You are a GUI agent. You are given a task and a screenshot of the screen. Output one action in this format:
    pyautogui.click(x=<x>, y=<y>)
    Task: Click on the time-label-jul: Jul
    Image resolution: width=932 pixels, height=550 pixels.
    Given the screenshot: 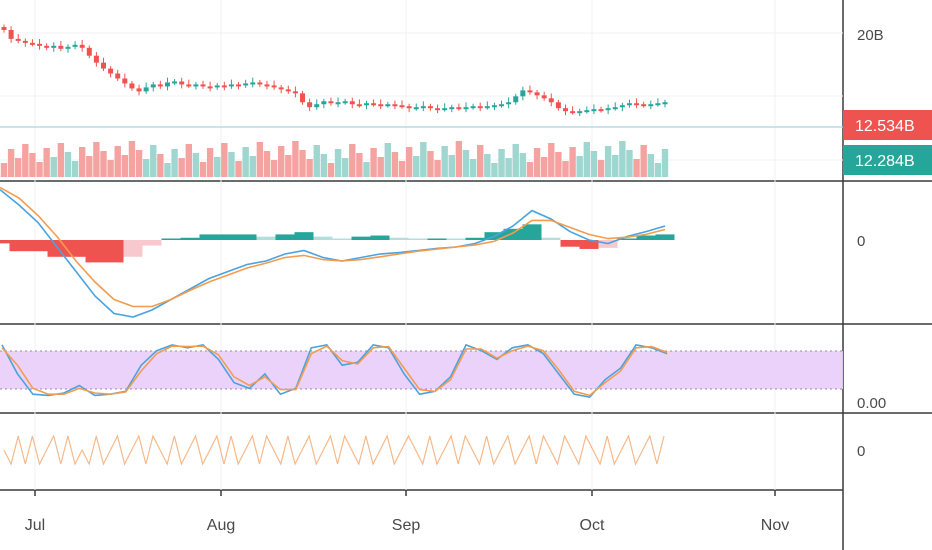 What is the action you would take?
    pyautogui.click(x=35, y=525)
    